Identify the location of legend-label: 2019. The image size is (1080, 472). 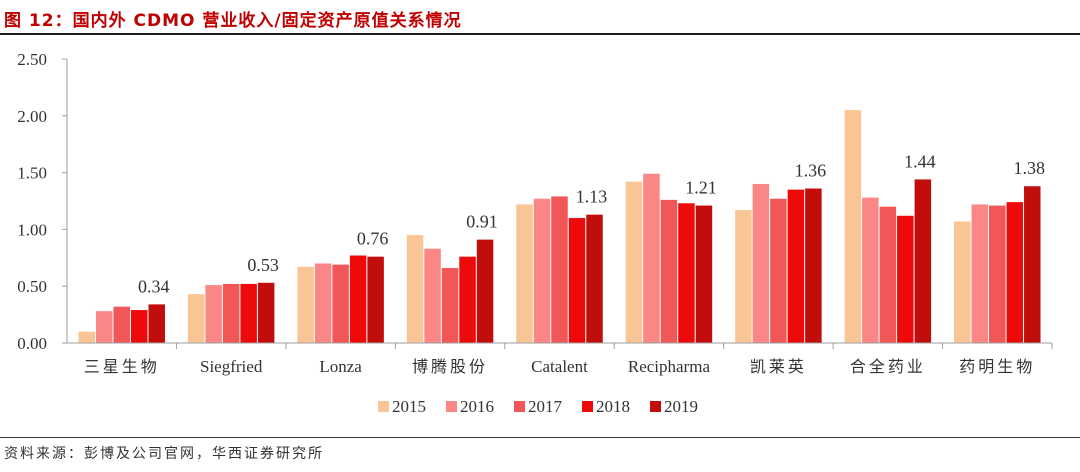
(681, 406).